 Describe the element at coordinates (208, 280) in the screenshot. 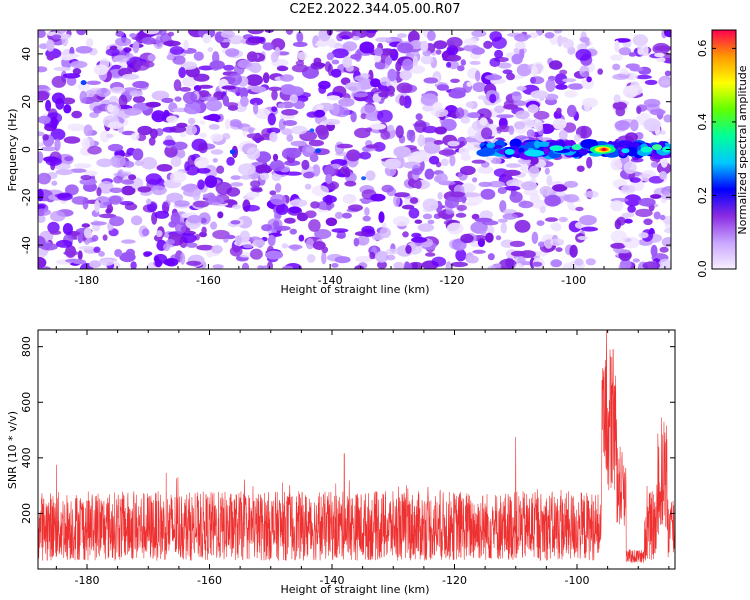

I see `heatmap-x-tick-label: -160` at that location.